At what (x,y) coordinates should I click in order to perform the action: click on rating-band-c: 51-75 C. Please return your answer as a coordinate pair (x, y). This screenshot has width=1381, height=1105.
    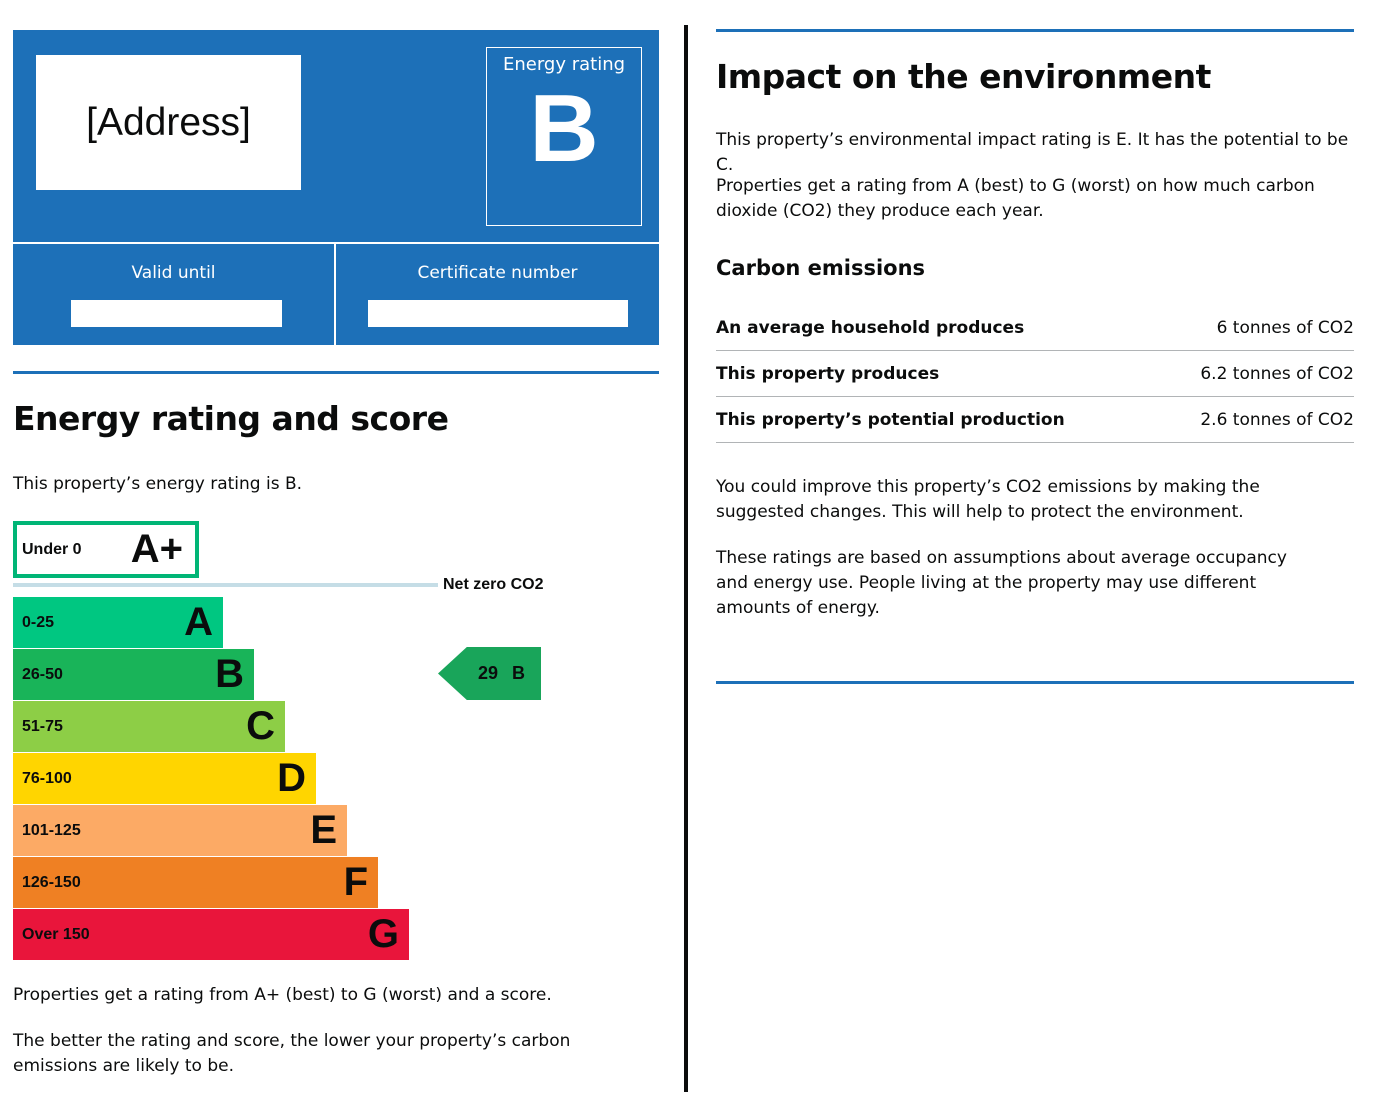
    Looking at the image, I should click on (149, 726).